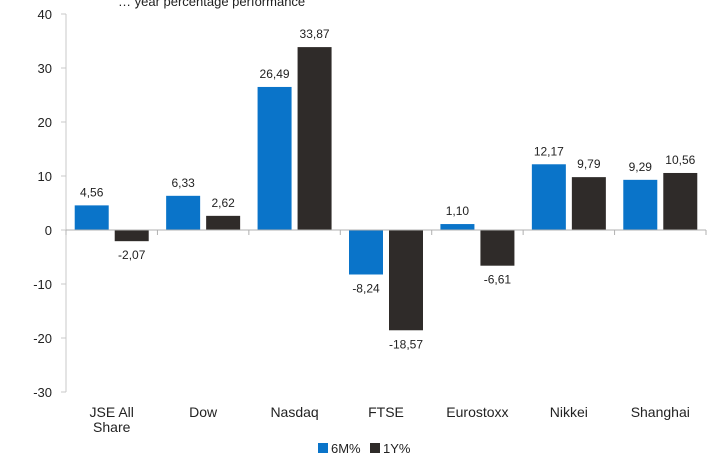 The width and height of the screenshot is (711, 457). Describe the element at coordinates (294, 412) in the screenshot. I see `category-label: Nasdaq` at that location.